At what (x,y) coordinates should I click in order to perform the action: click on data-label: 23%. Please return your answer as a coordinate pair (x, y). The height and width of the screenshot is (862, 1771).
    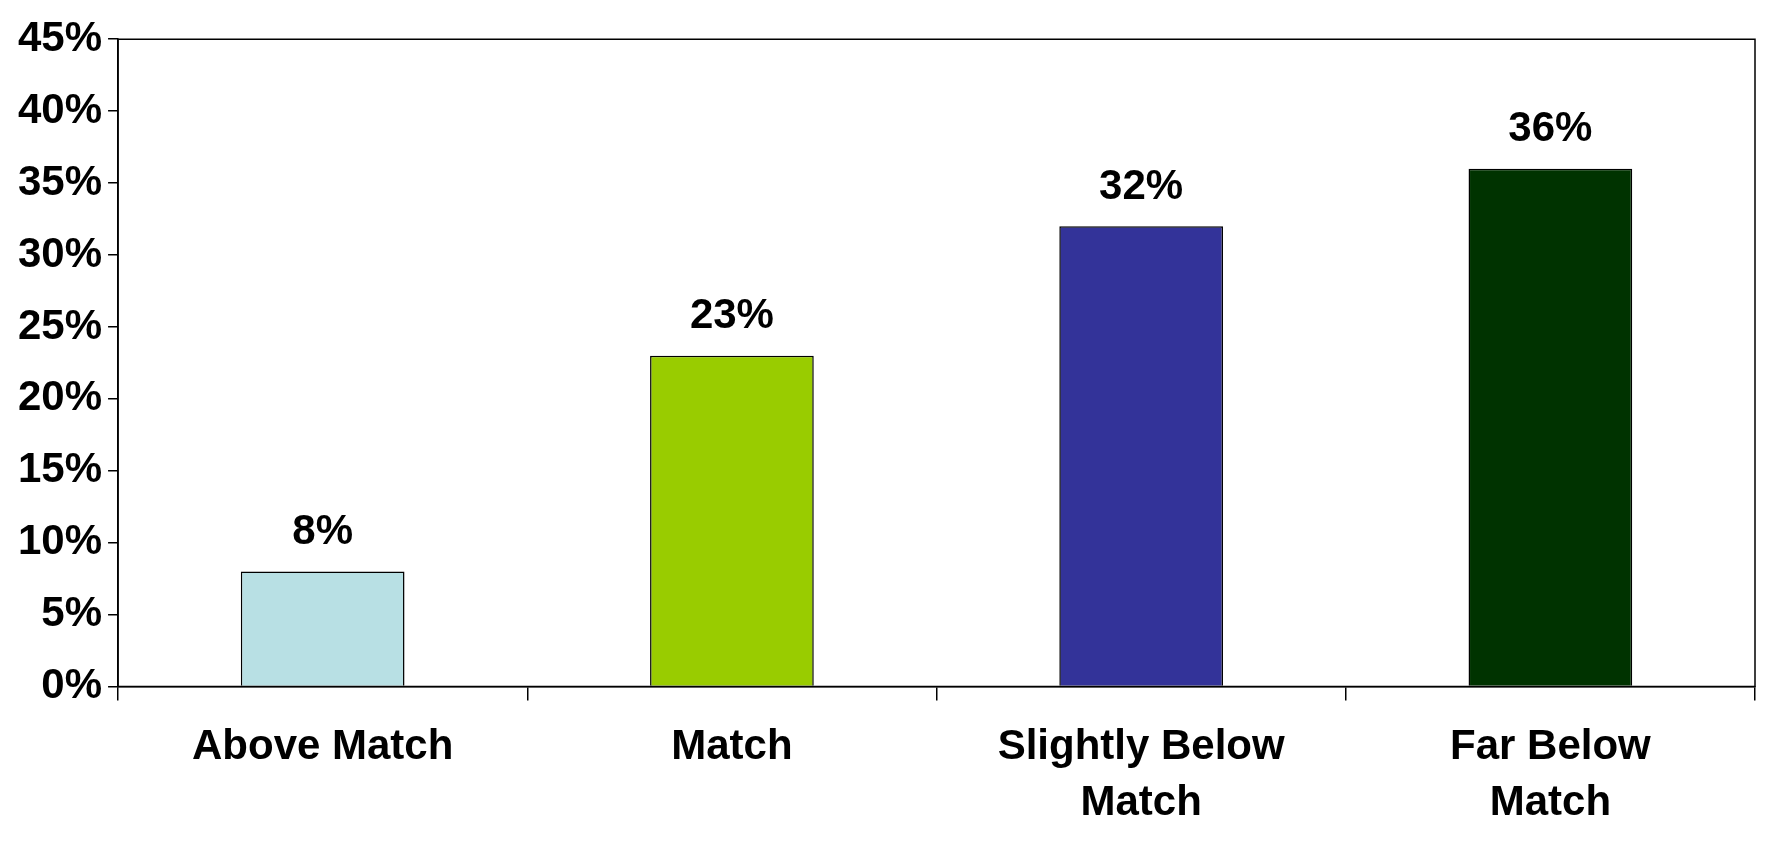
    Looking at the image, I should click on (731, 314).